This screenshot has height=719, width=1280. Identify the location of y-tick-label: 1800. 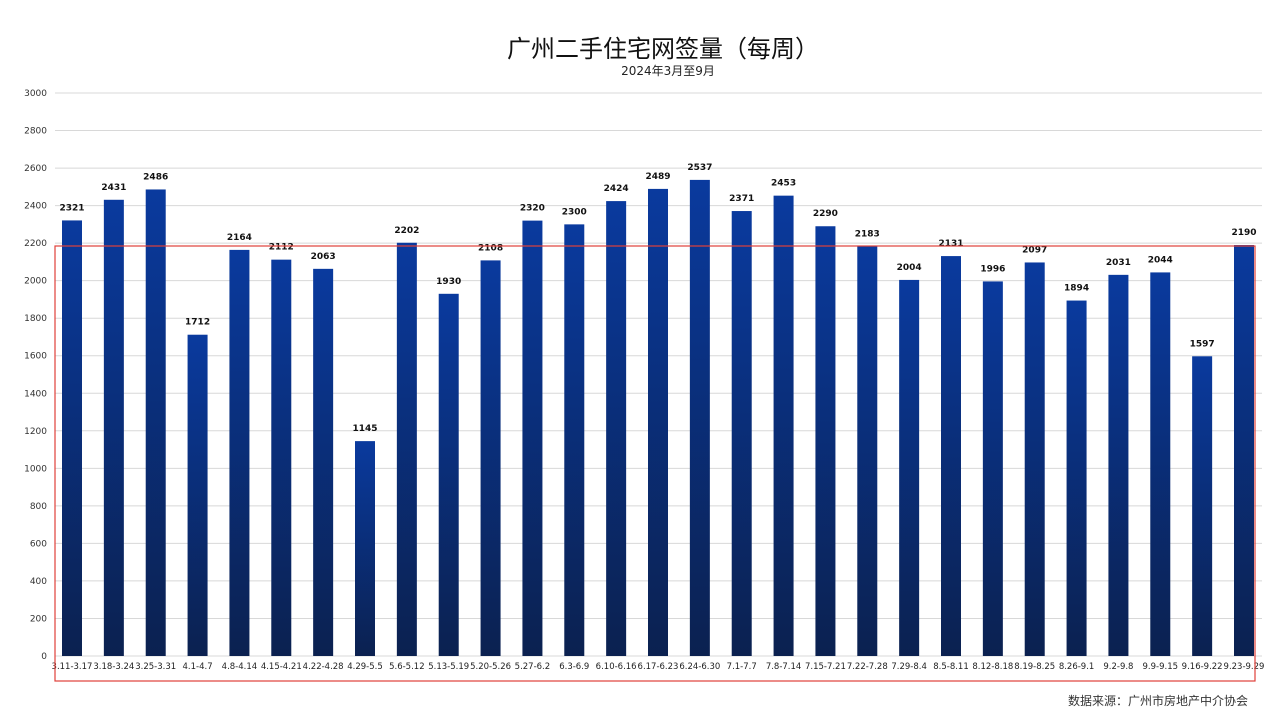
(35, 319).